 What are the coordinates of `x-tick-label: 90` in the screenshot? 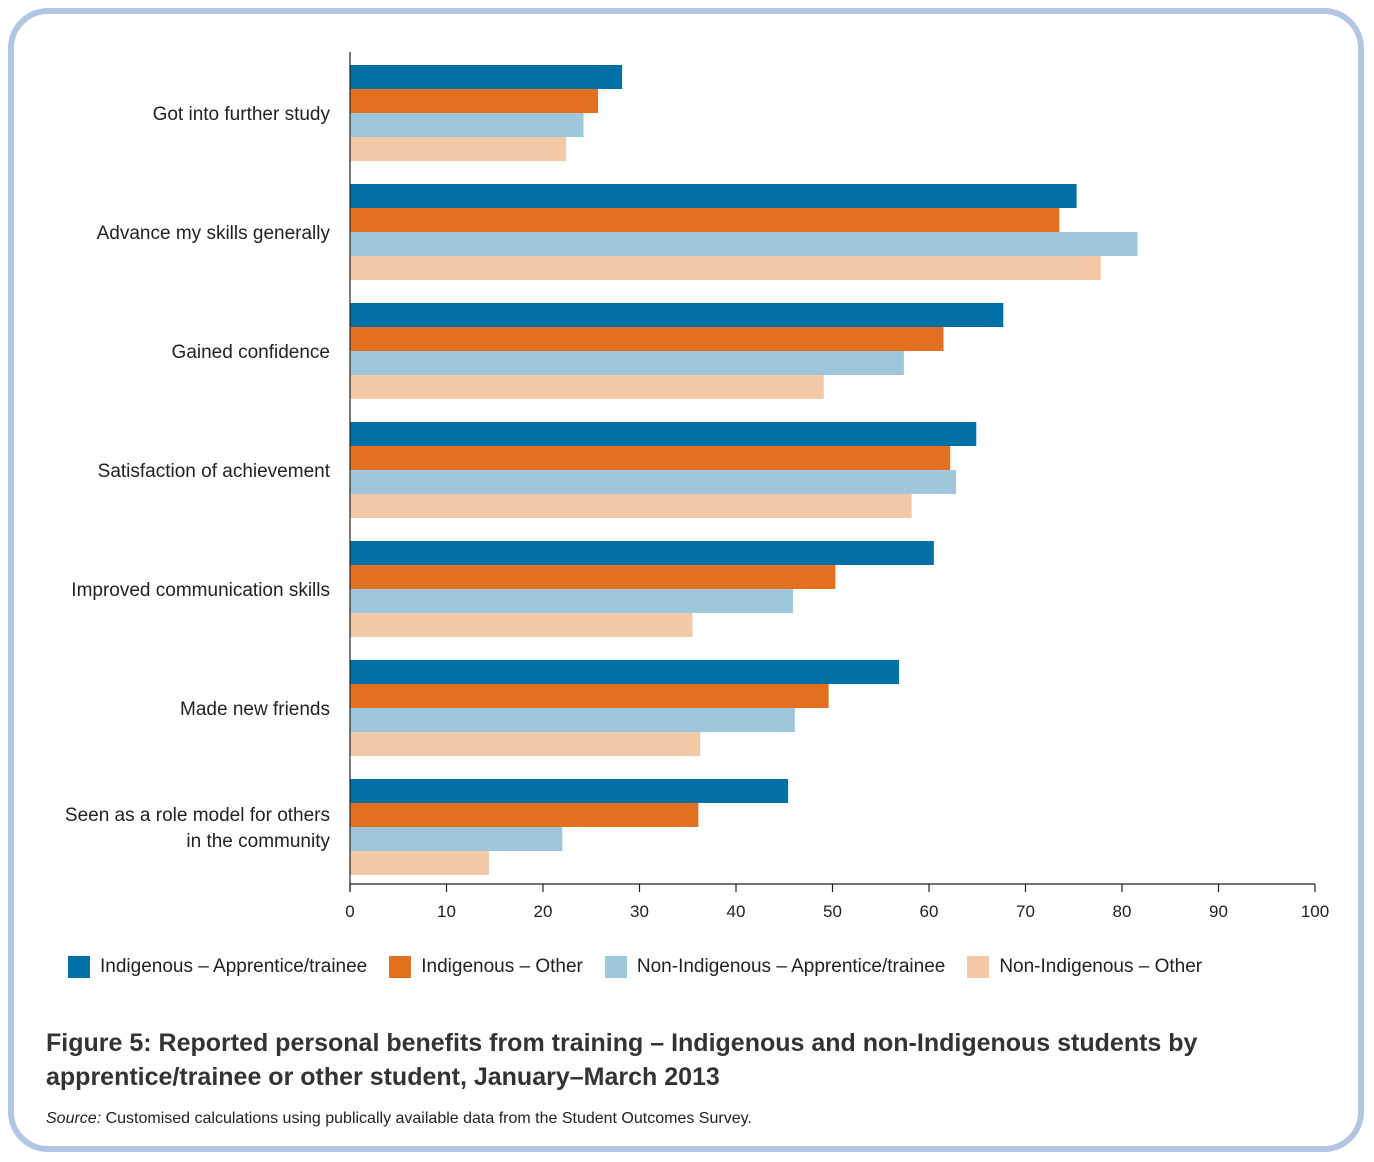 It's located at (1218, 911).